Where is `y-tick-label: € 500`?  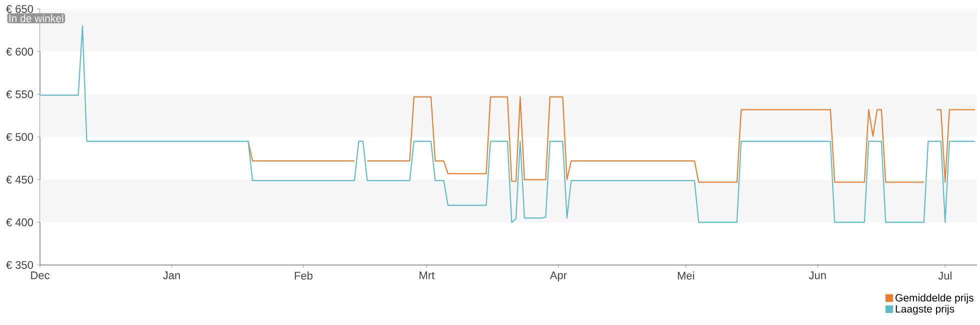 y-tick-label: € 500 is located at coordinates (20, 137).